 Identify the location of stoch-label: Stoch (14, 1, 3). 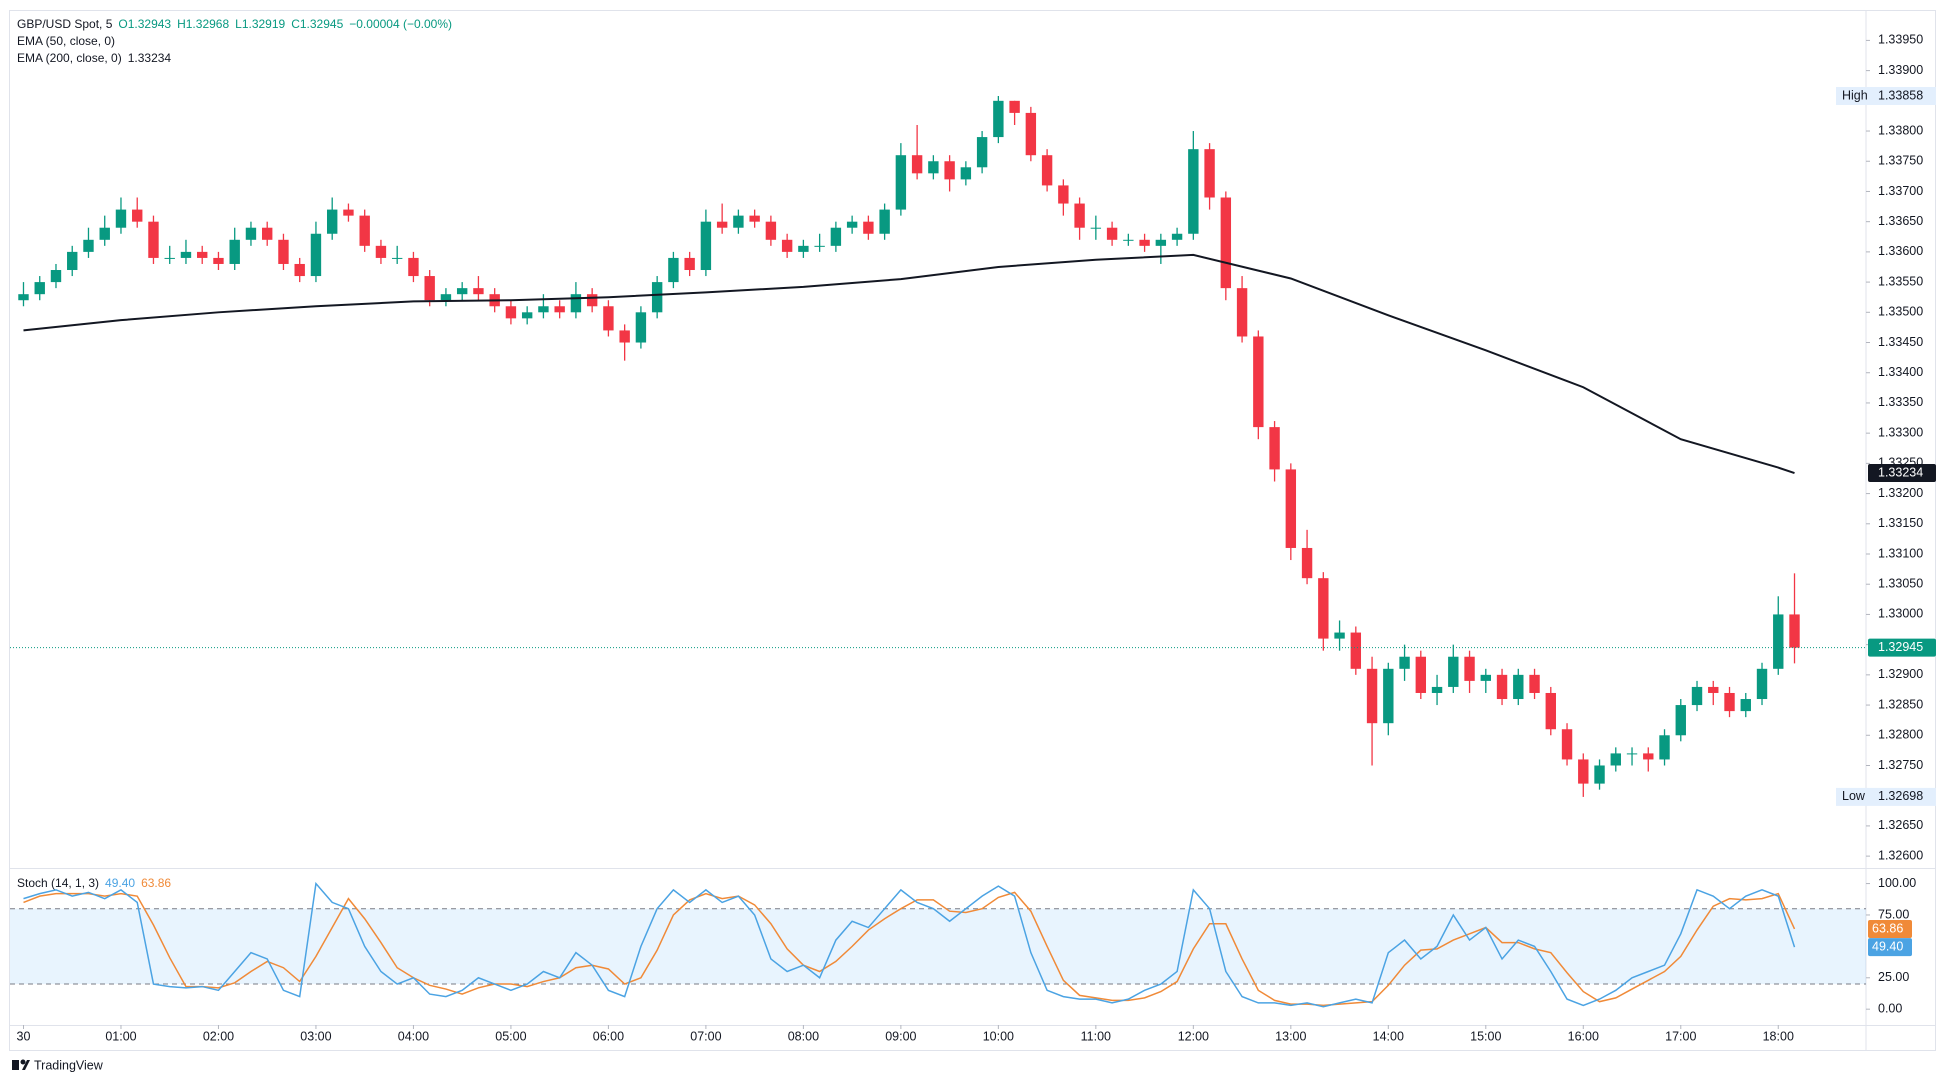
(58, 883).